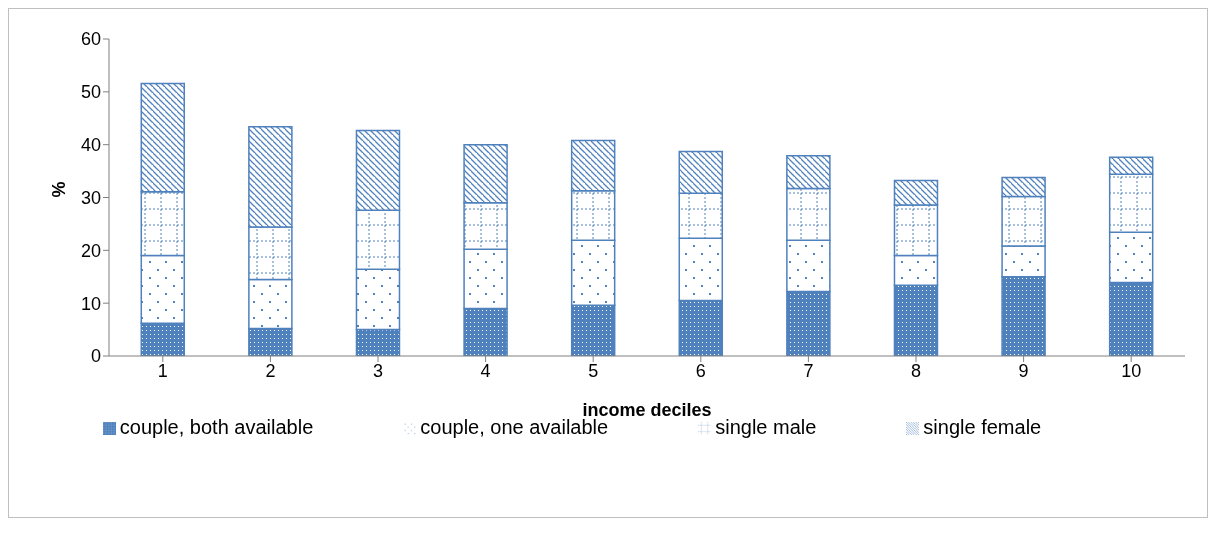  Describe the element at coordinates (90, 39) in the screenshot. I see `y-tick-label: 60` at that location.